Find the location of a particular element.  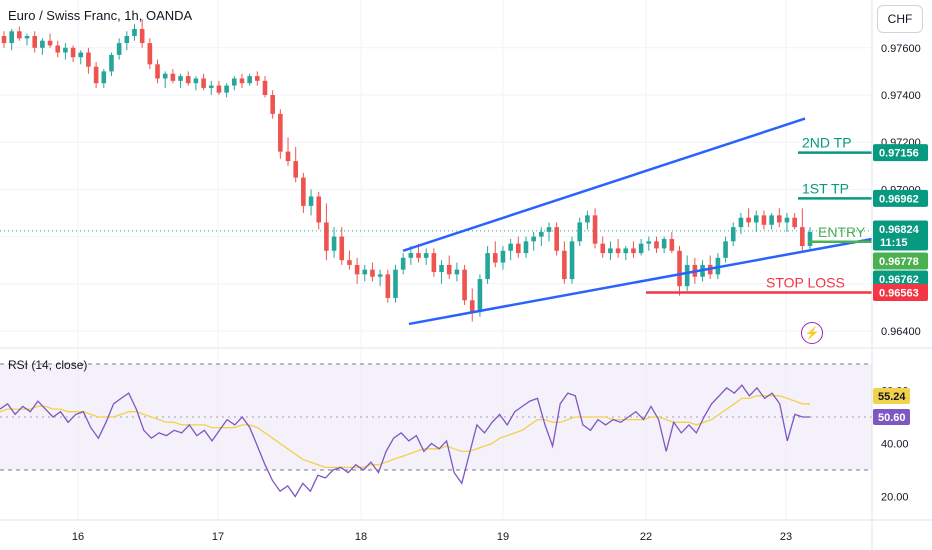

rsi-tick-label: 40.00 is located at coordinates (895, 445).